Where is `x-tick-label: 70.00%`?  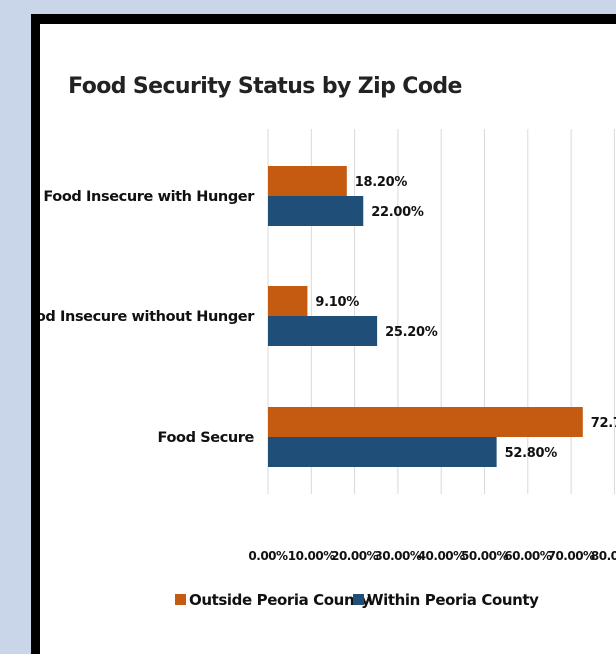 x-tick-label: 70.00% is located at coordinates (571, 556).